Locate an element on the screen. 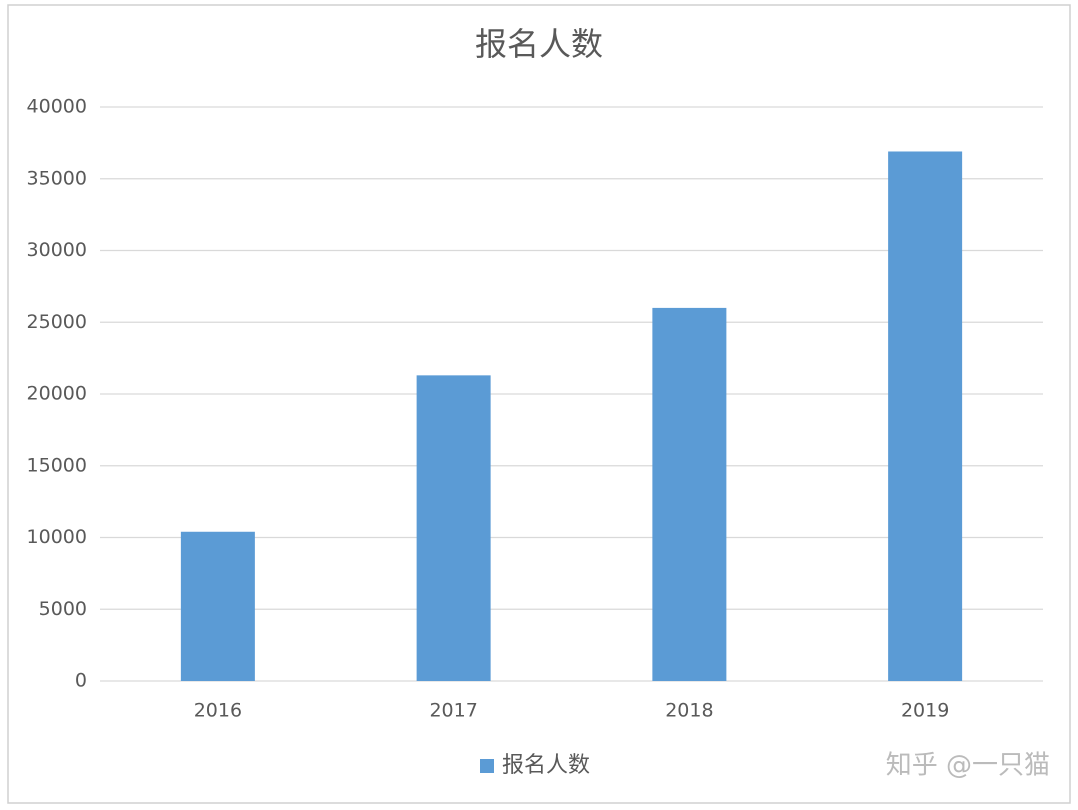 The width and height of the screenshot is (1078, 810). y-tick-label: 35000 is located at coordinates (57, 178).